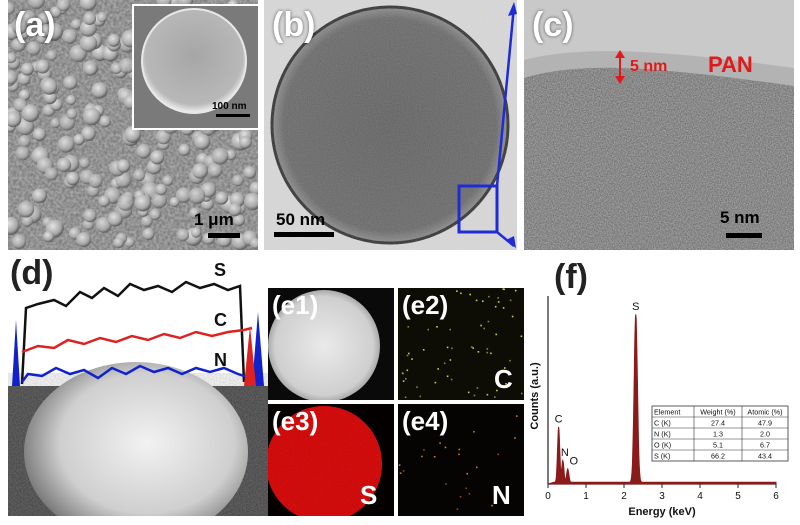 This screenshot has width=800, height=525. What do you see at coordinates (565, 453) in the screenshot?
I see `peak-label-N: N` at bounding box center [565, 453].